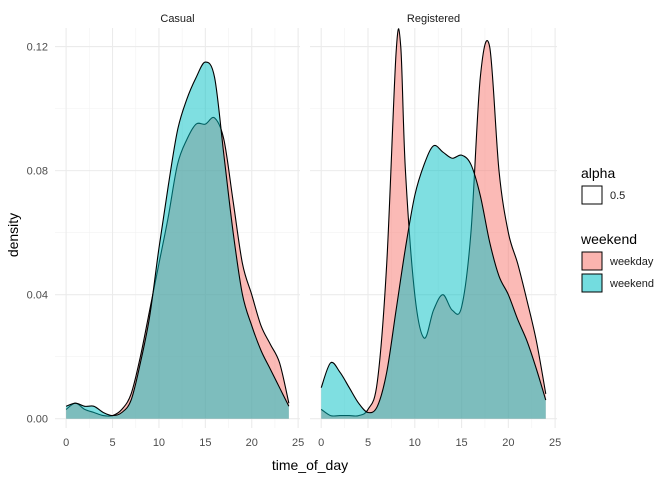 The width and height of the screenshot is (672, 480). What do you see at coordinates (13, 235) in the screenshot?
I see `y-axis-label: density` at bounding box center [13, 235].